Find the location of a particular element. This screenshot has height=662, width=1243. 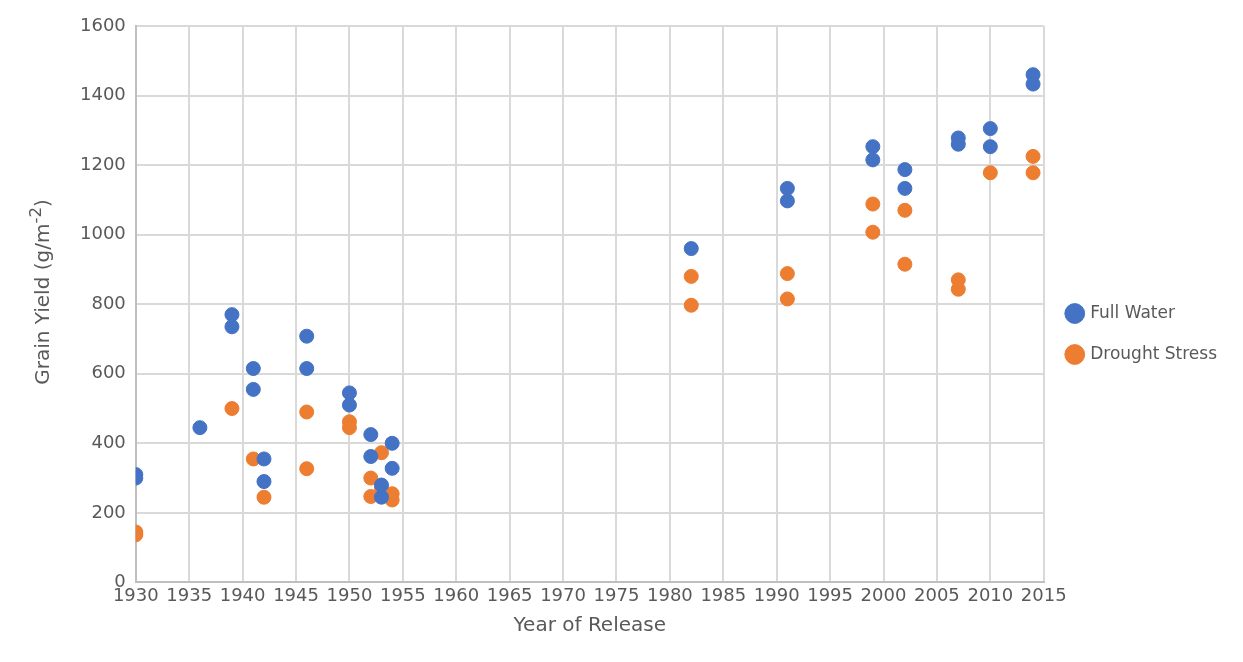

y-tick-label: 1400 is located at coordinates (103, 94).